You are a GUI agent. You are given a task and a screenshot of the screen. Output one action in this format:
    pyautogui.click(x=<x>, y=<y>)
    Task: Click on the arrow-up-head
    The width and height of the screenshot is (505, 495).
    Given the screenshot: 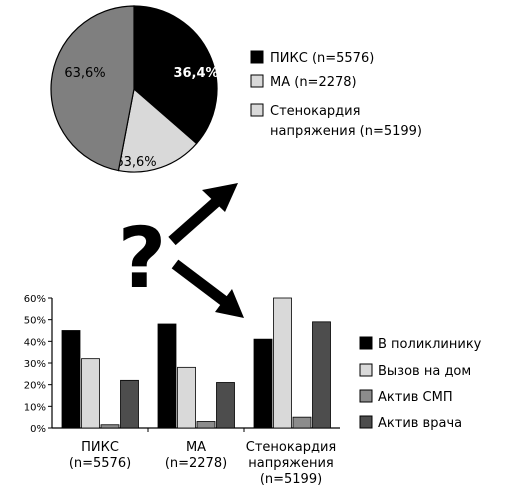 What is the action you would take?
    pyautogui.click(x=220, y=197)
    